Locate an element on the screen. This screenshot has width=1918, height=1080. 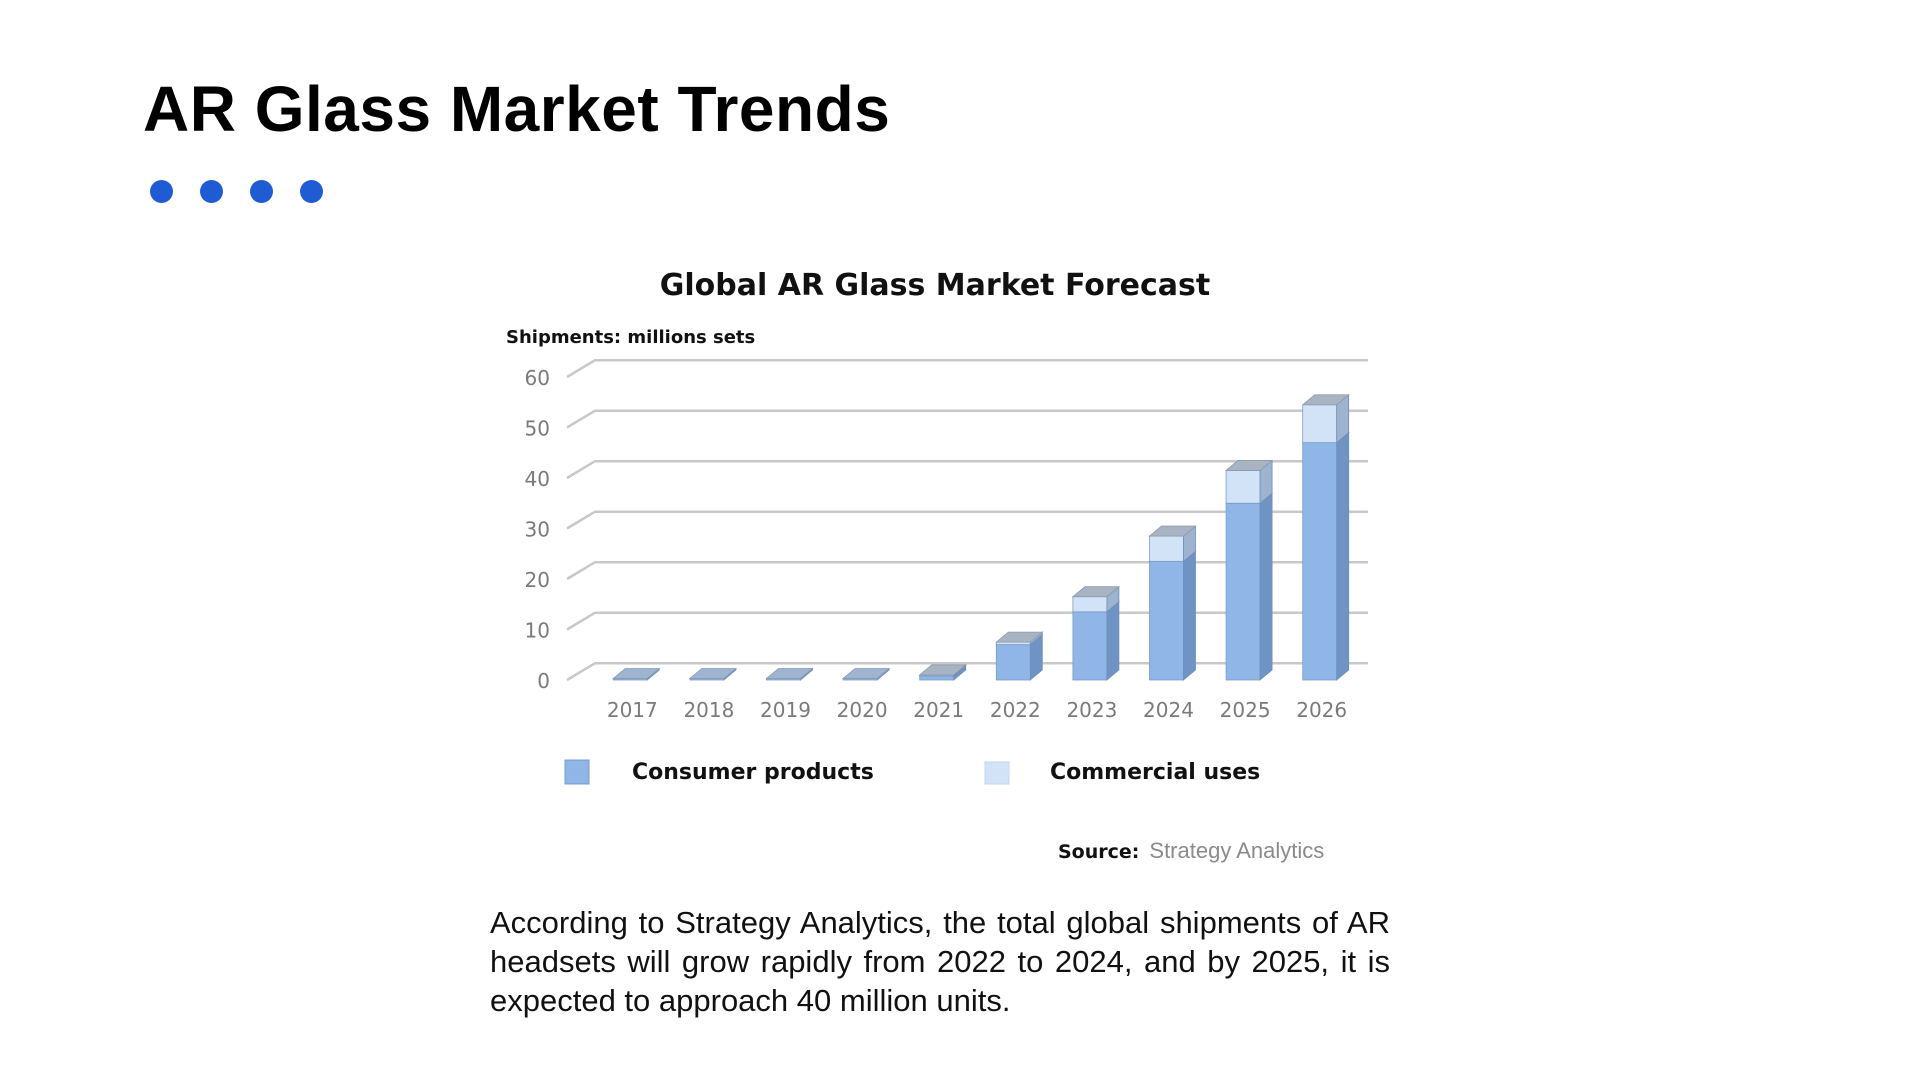
bar-commercial-2021 is located at coordinates (942, 670).